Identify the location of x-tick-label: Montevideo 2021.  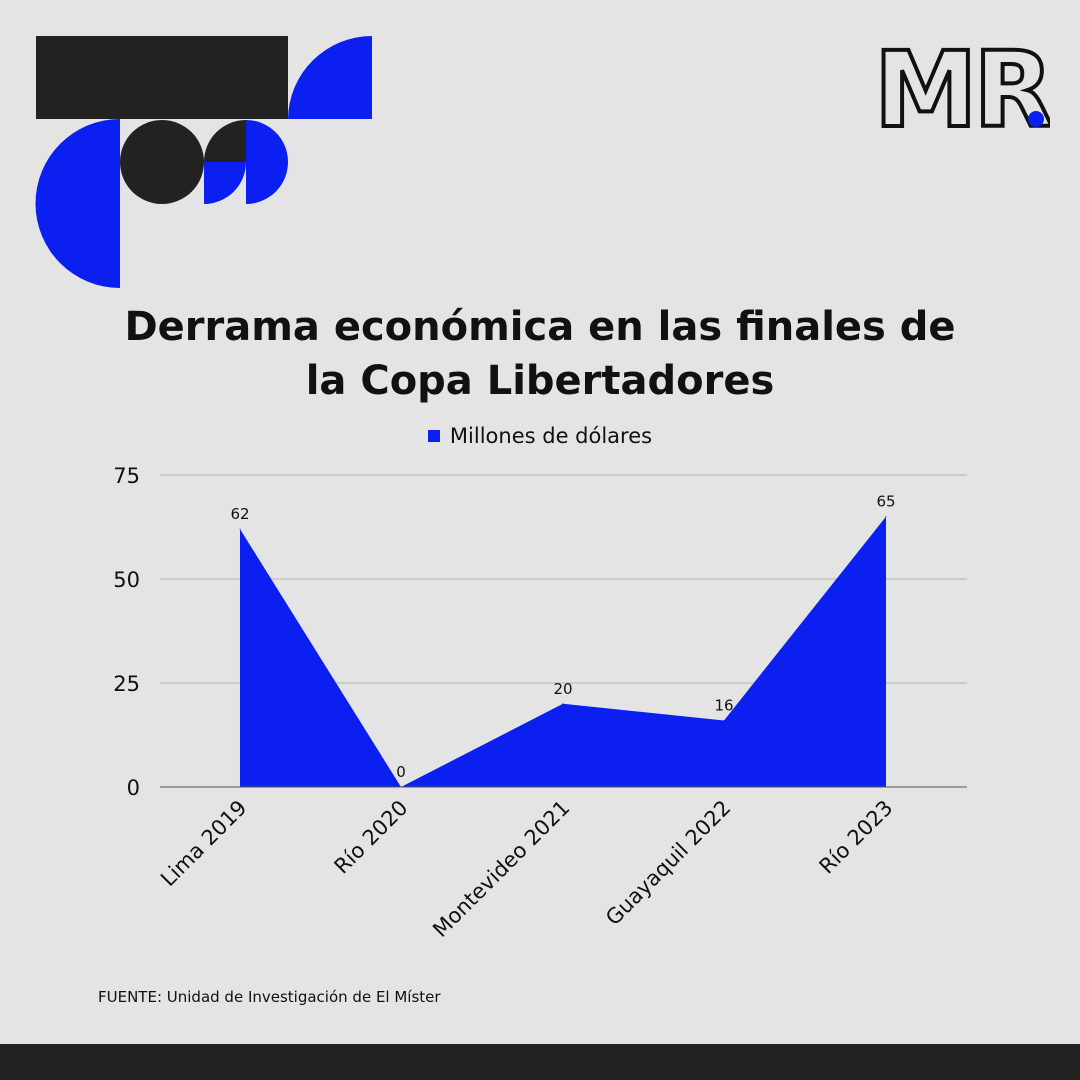
(501, 869).